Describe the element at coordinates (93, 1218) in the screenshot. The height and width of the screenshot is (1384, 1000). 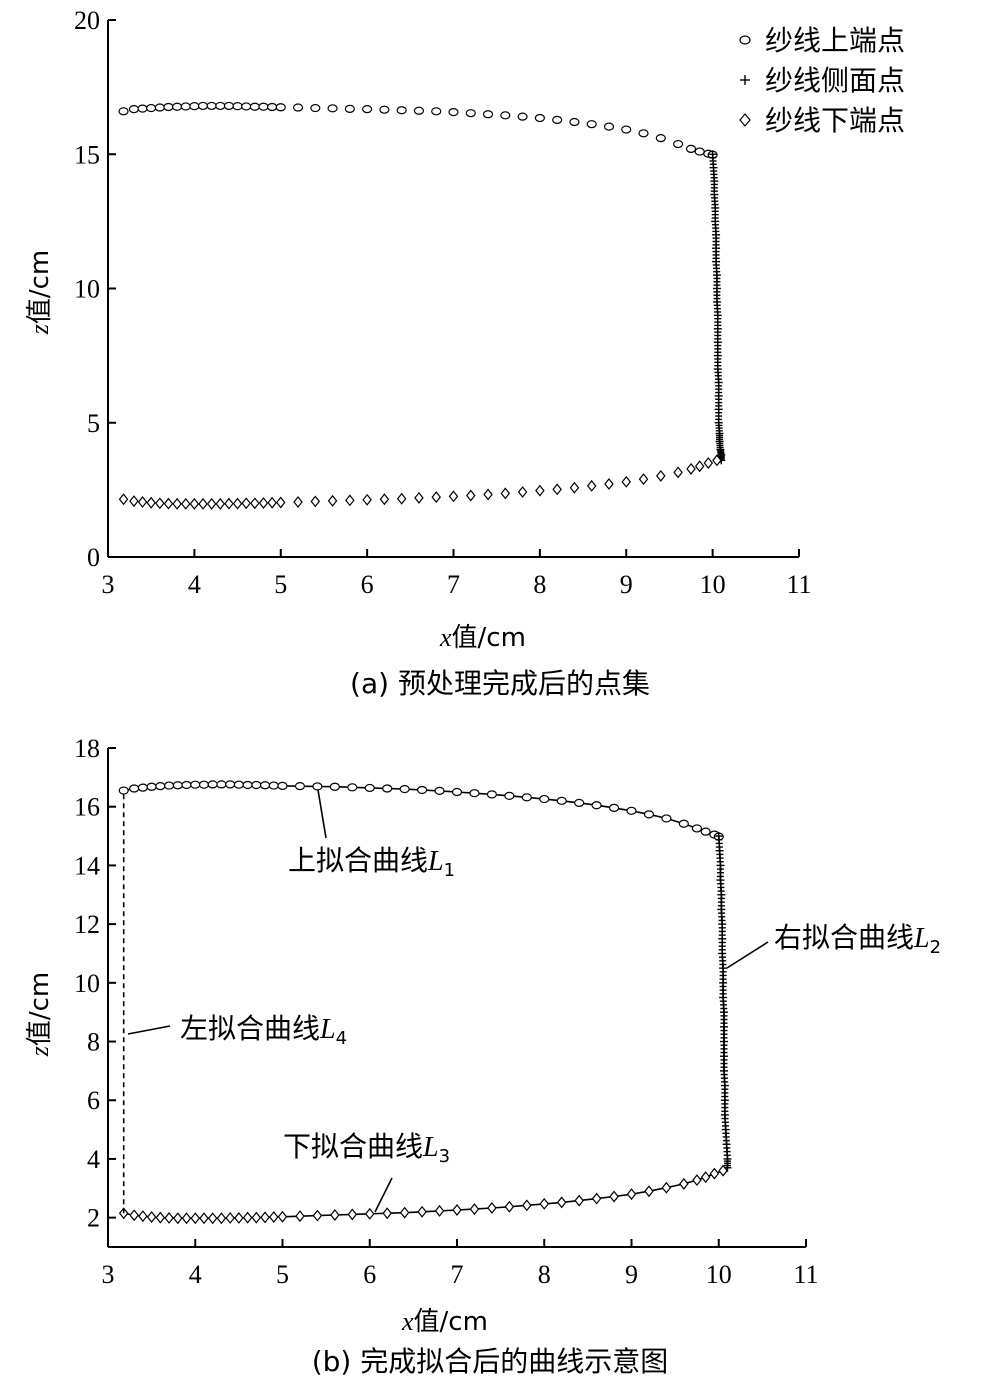
I see `y-tick-label: 2` at that location.